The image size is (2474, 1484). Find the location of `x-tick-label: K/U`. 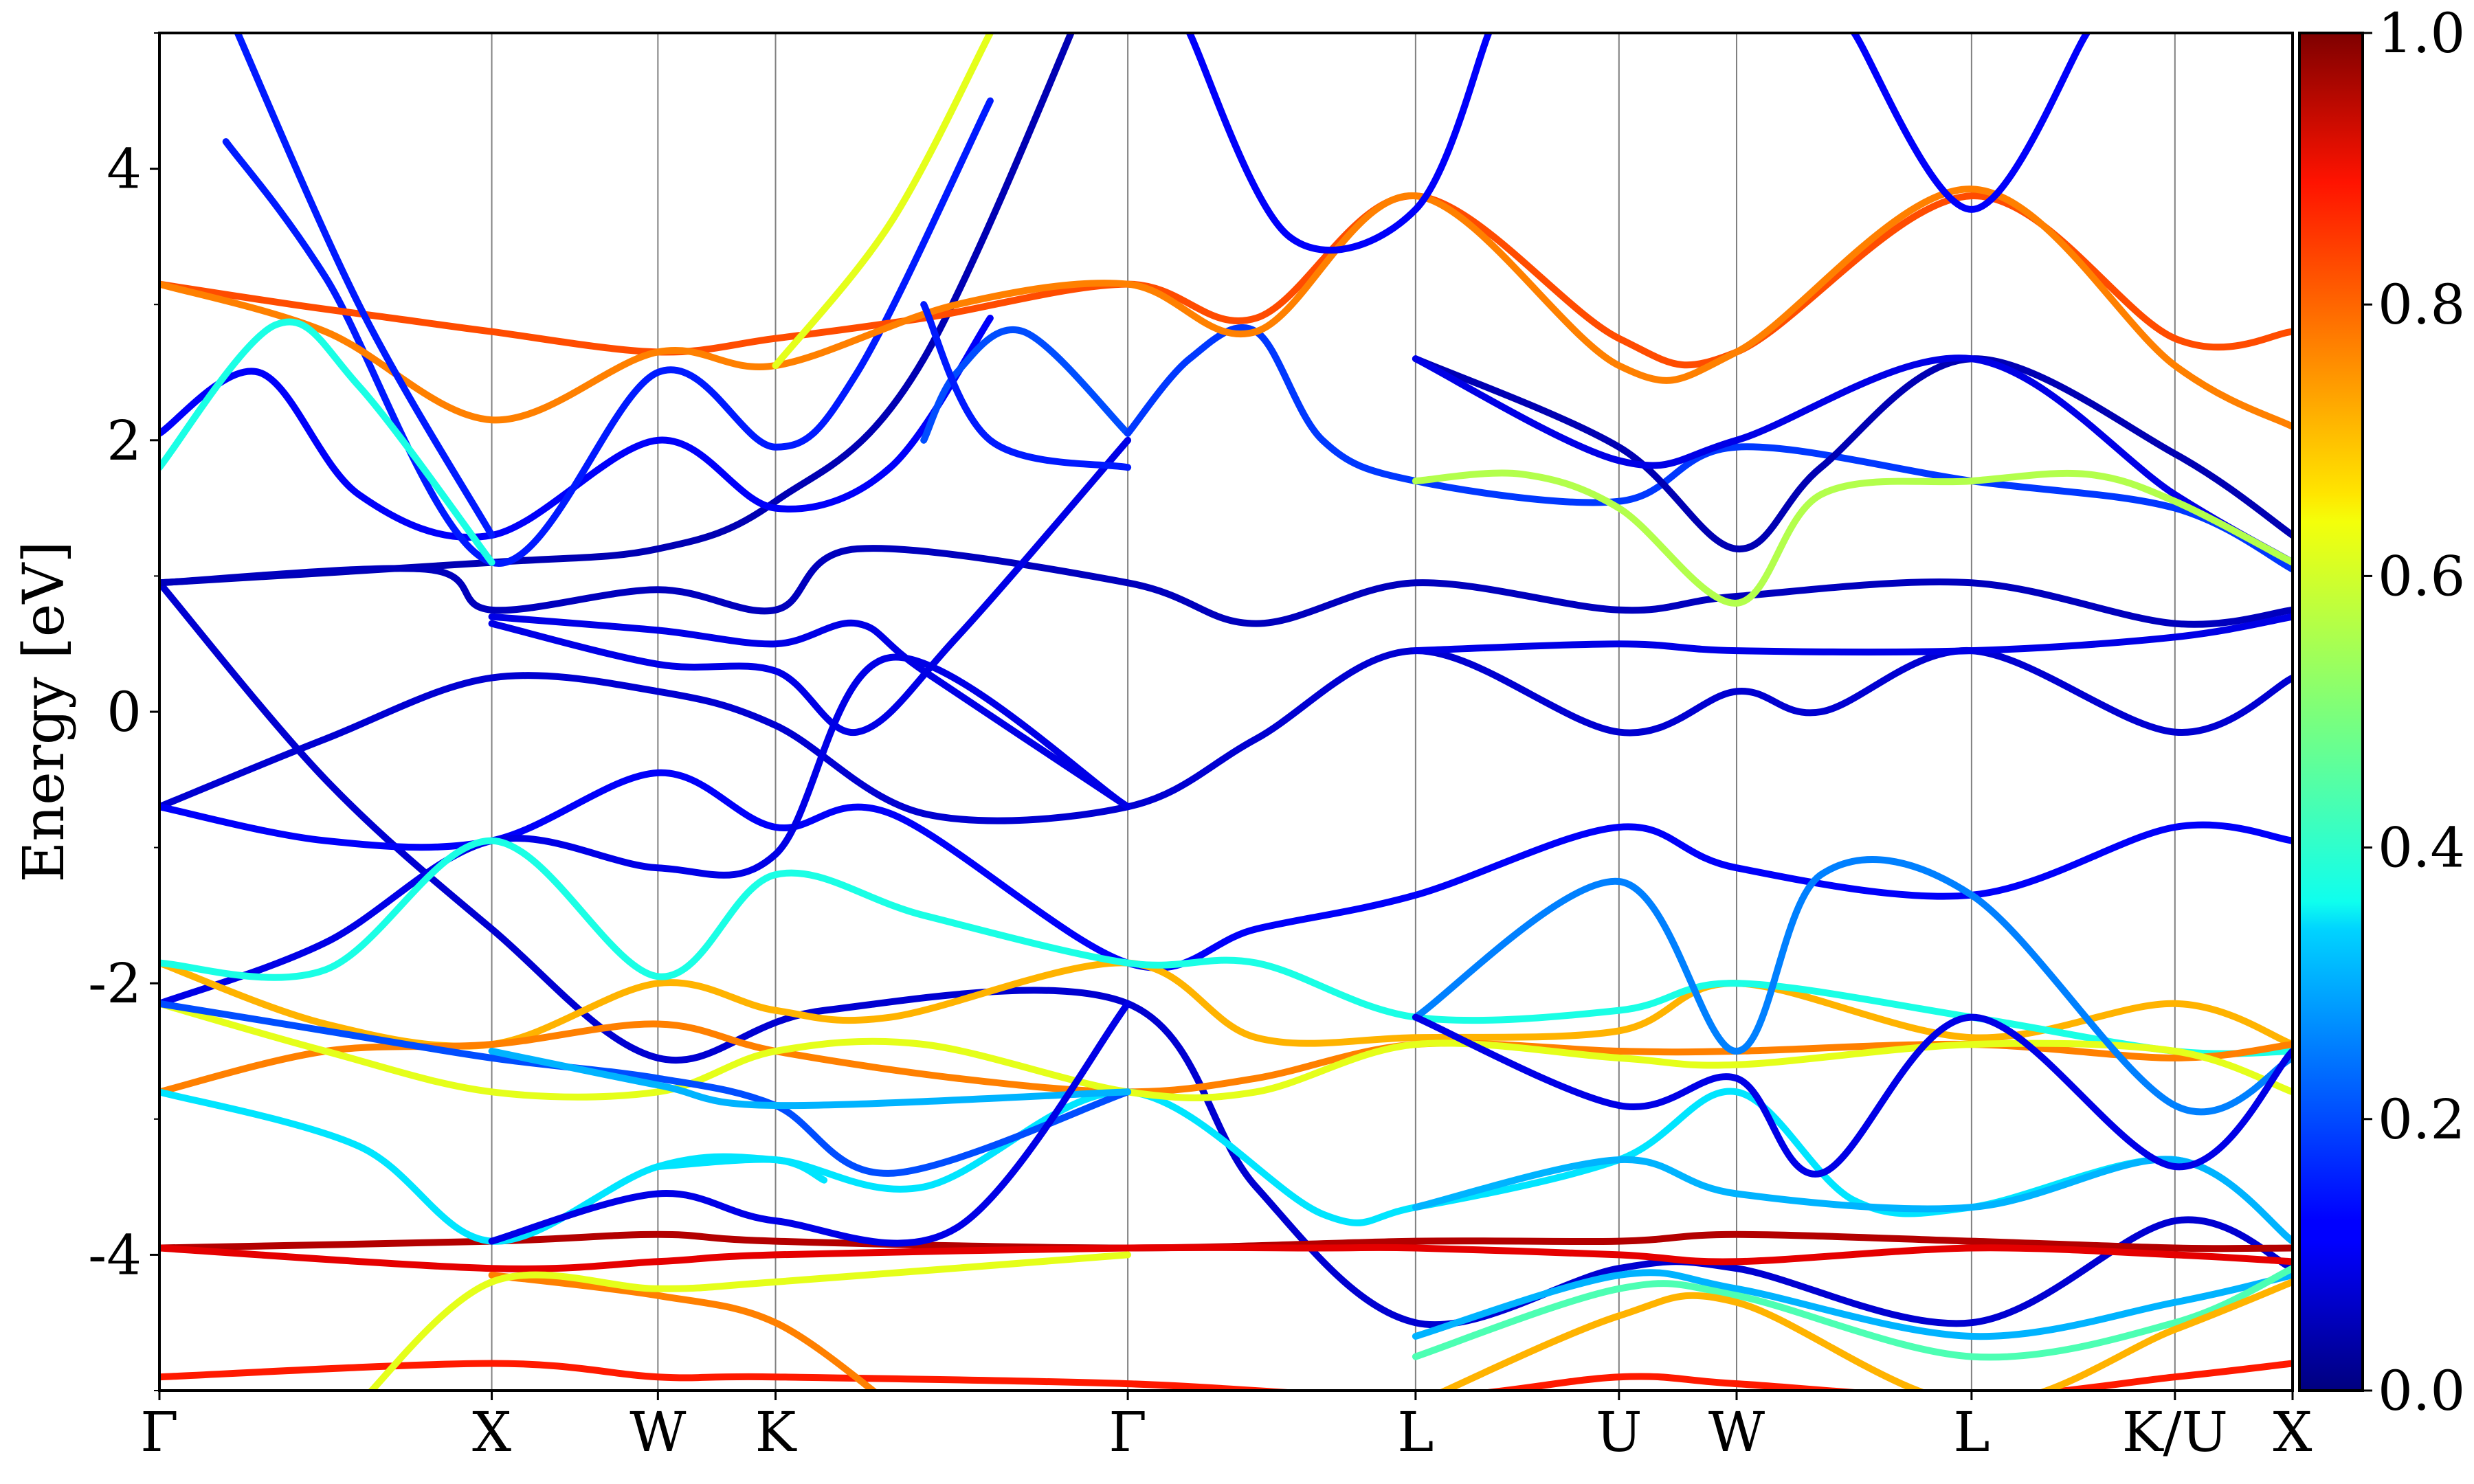

x-tick-label: K/U is located at coordinates (2175, 1432).